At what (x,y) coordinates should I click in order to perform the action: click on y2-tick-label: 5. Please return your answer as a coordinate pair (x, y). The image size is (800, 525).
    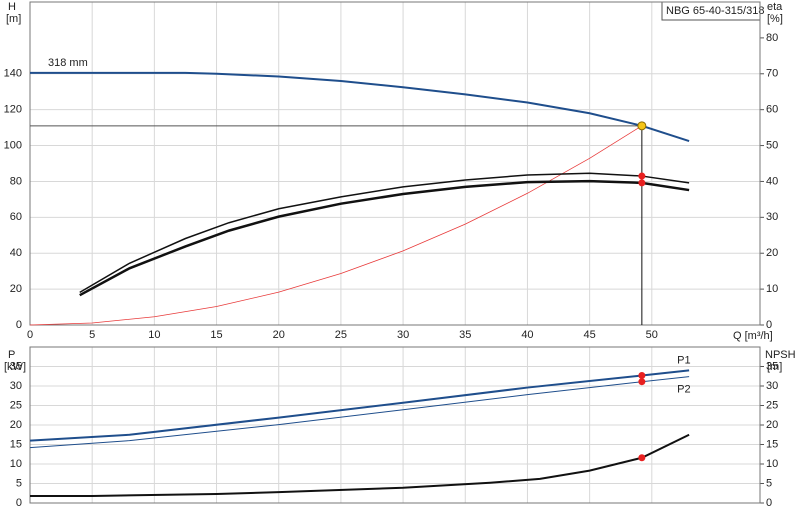
    Looking at the image, I should click on (769, 483).